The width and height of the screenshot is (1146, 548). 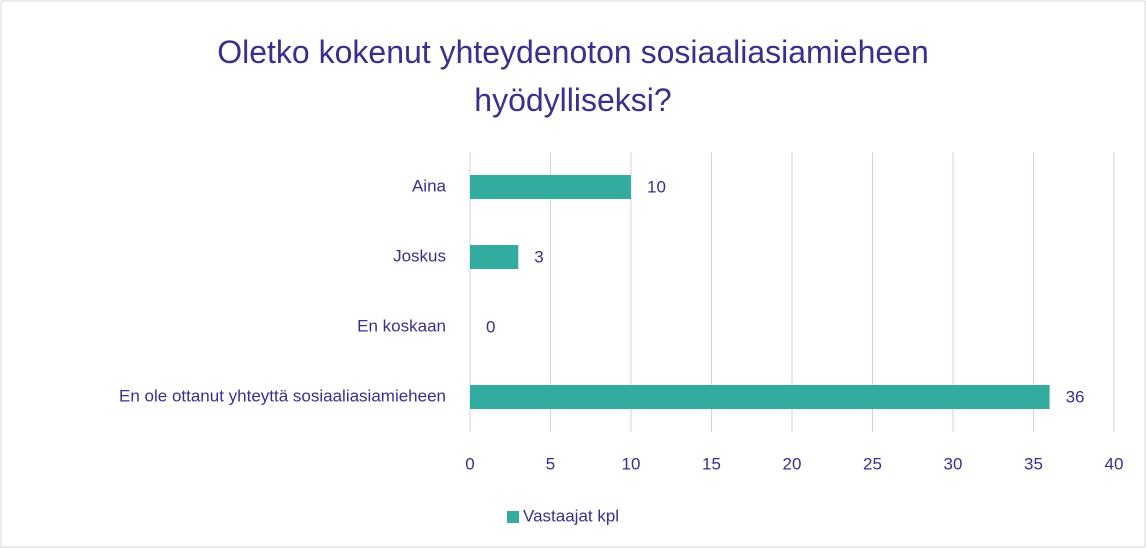 What do you see at coordinates (953, 463) in the screenshot?
I see `x-tick-label: 30` at bounding box center [953, 463].